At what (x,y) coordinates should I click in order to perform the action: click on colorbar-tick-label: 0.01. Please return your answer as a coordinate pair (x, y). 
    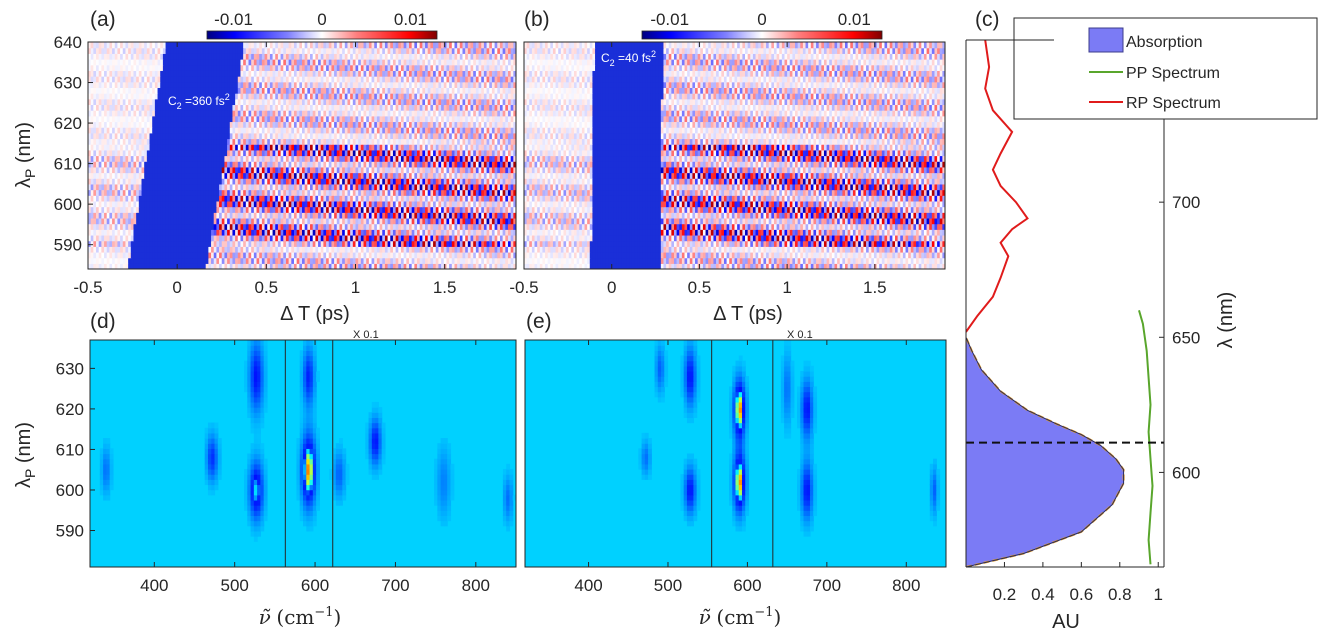
    Looking at the image, I should click on (410, 19).